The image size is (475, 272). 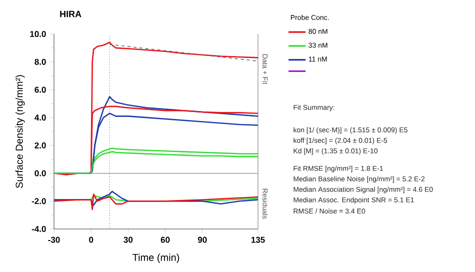 What do you see at coordinates (40, 89) in the screenshot?
I see `y-tick-label: 6.0` at bounding box center [40, 89].